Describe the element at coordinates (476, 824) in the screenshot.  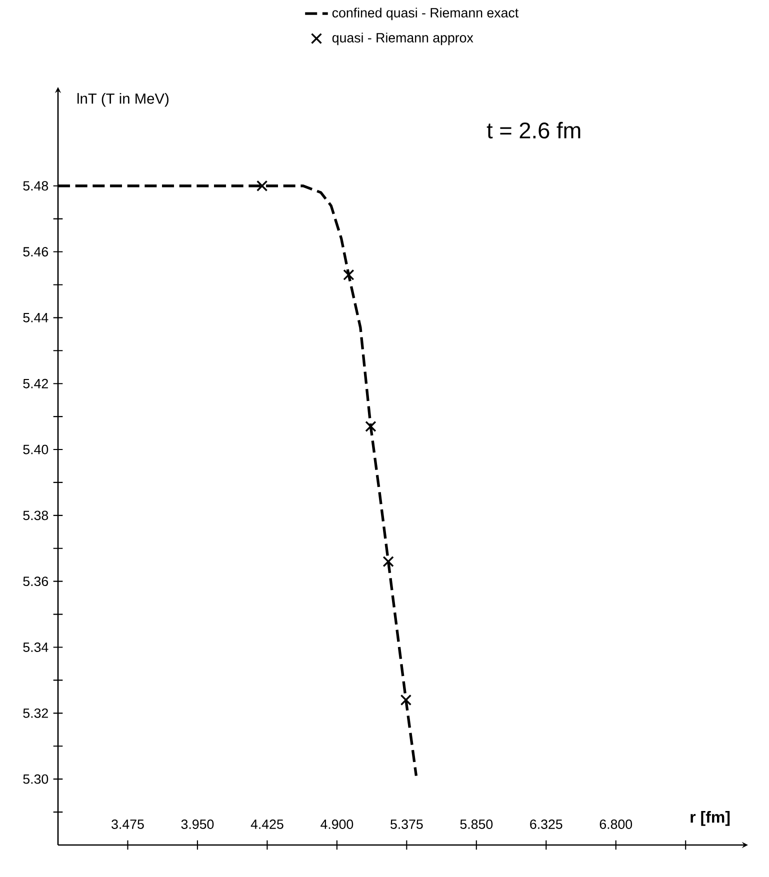
I see `x-tick-label: 5.850` at that location.